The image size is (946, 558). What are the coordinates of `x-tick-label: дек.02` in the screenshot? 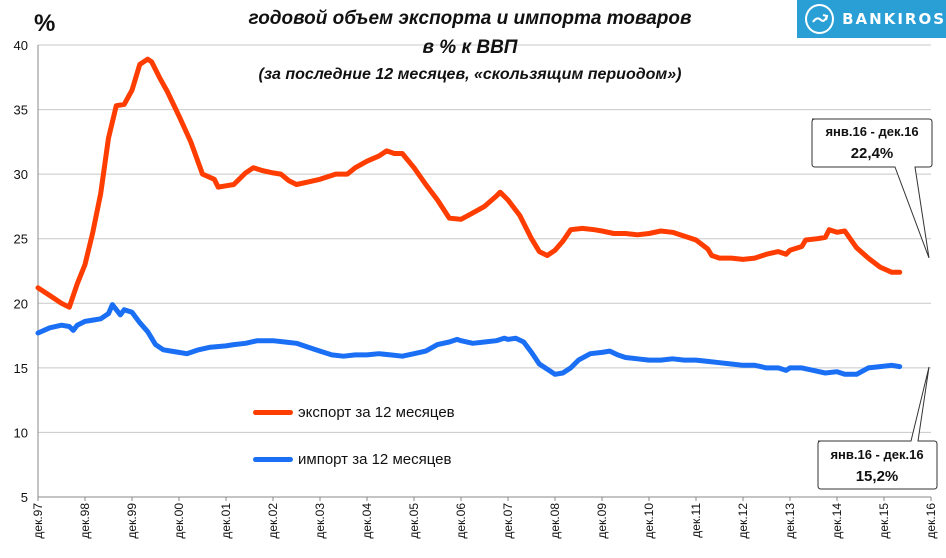 It's located at (273, 521).